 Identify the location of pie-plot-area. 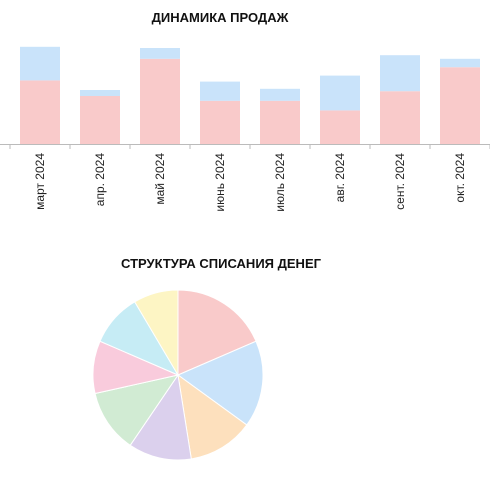
(178, 375).